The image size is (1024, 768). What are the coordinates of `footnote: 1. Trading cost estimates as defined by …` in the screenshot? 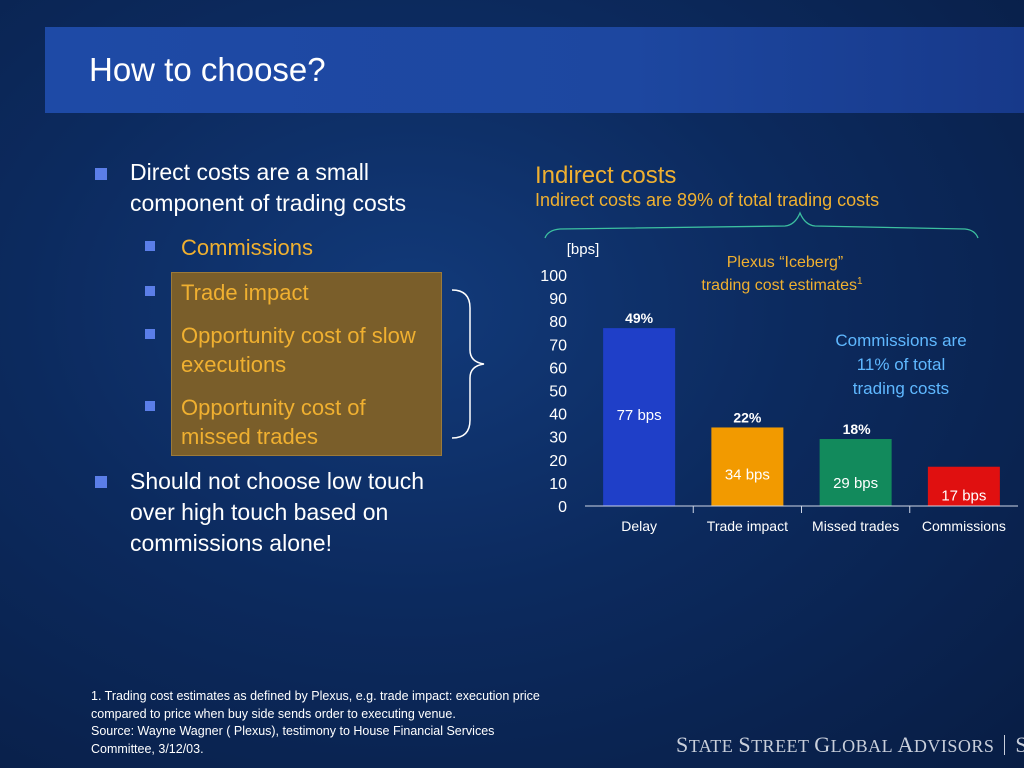 It's located at (361, 723).